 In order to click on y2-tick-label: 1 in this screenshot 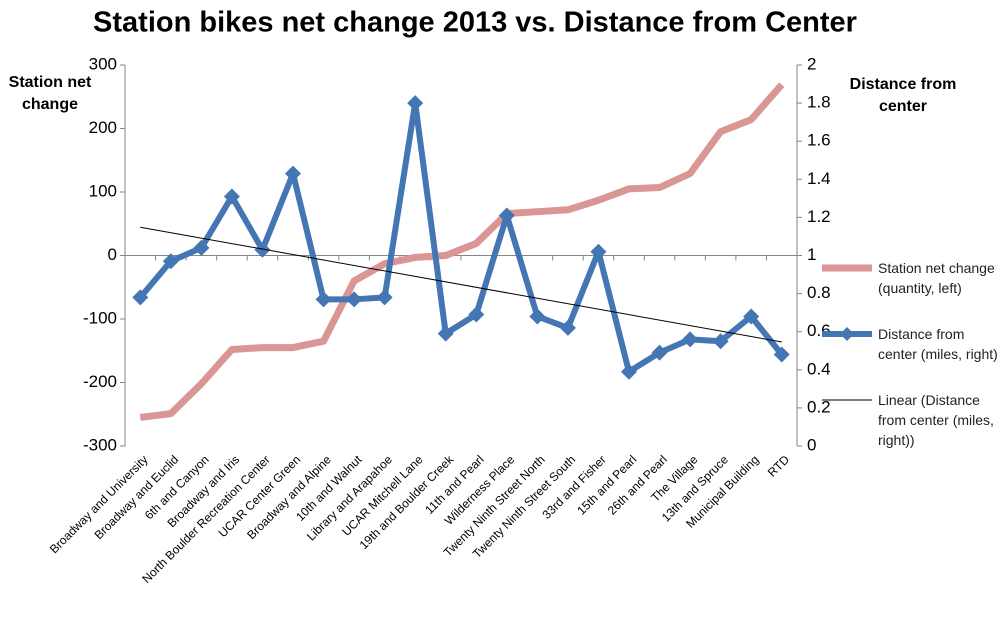, I will do `click(811, 254)`.